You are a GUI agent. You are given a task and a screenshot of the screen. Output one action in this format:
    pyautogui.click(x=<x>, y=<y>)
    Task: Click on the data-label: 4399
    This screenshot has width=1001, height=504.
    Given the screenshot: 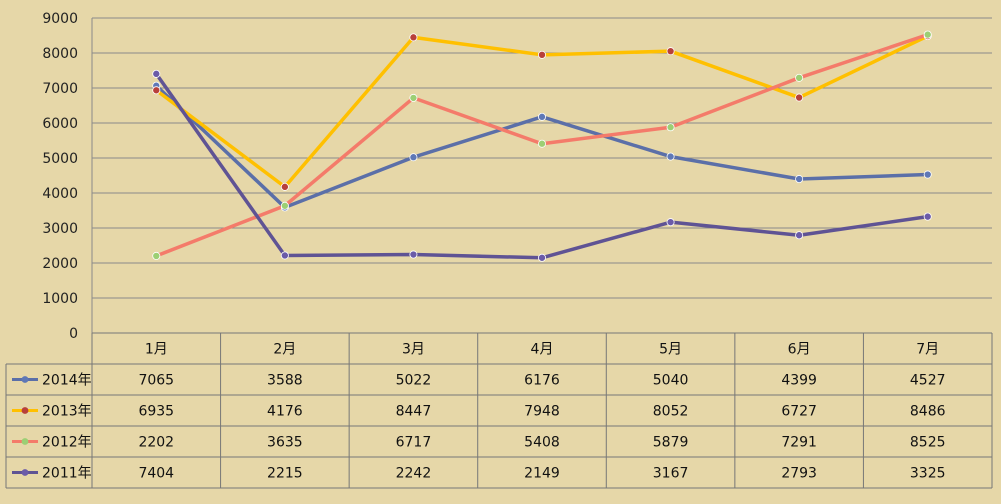 What is the action you would take?
    pyautogui.click(x=799, y=381)
    